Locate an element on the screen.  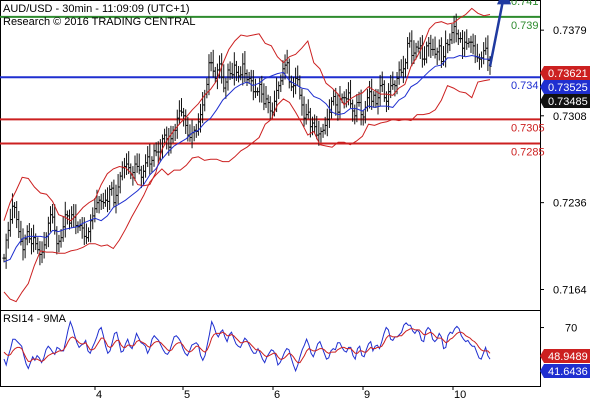
price-tag-upper: 0.73621 is located at coordinates (565, 73).